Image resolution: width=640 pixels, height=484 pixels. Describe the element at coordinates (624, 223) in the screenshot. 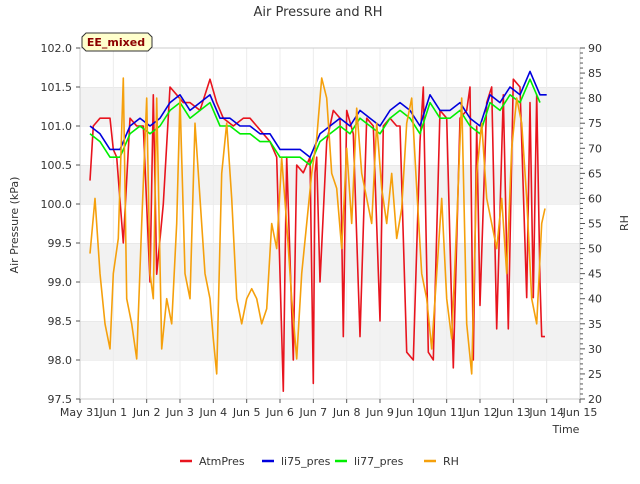

I see `y2-axis-label: RH` at that location.